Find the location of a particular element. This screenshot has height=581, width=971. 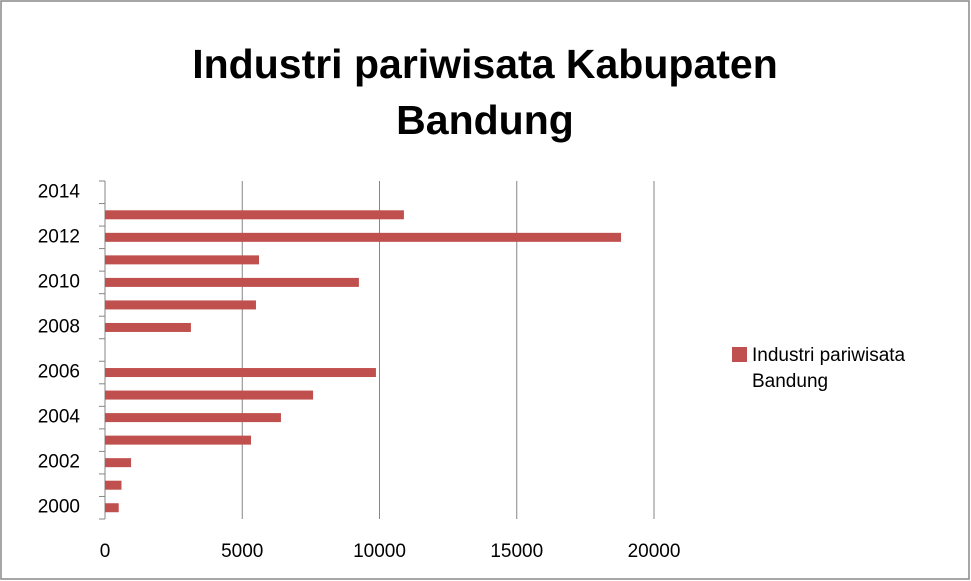

legend-swatch is located at coordinates (739, 354).